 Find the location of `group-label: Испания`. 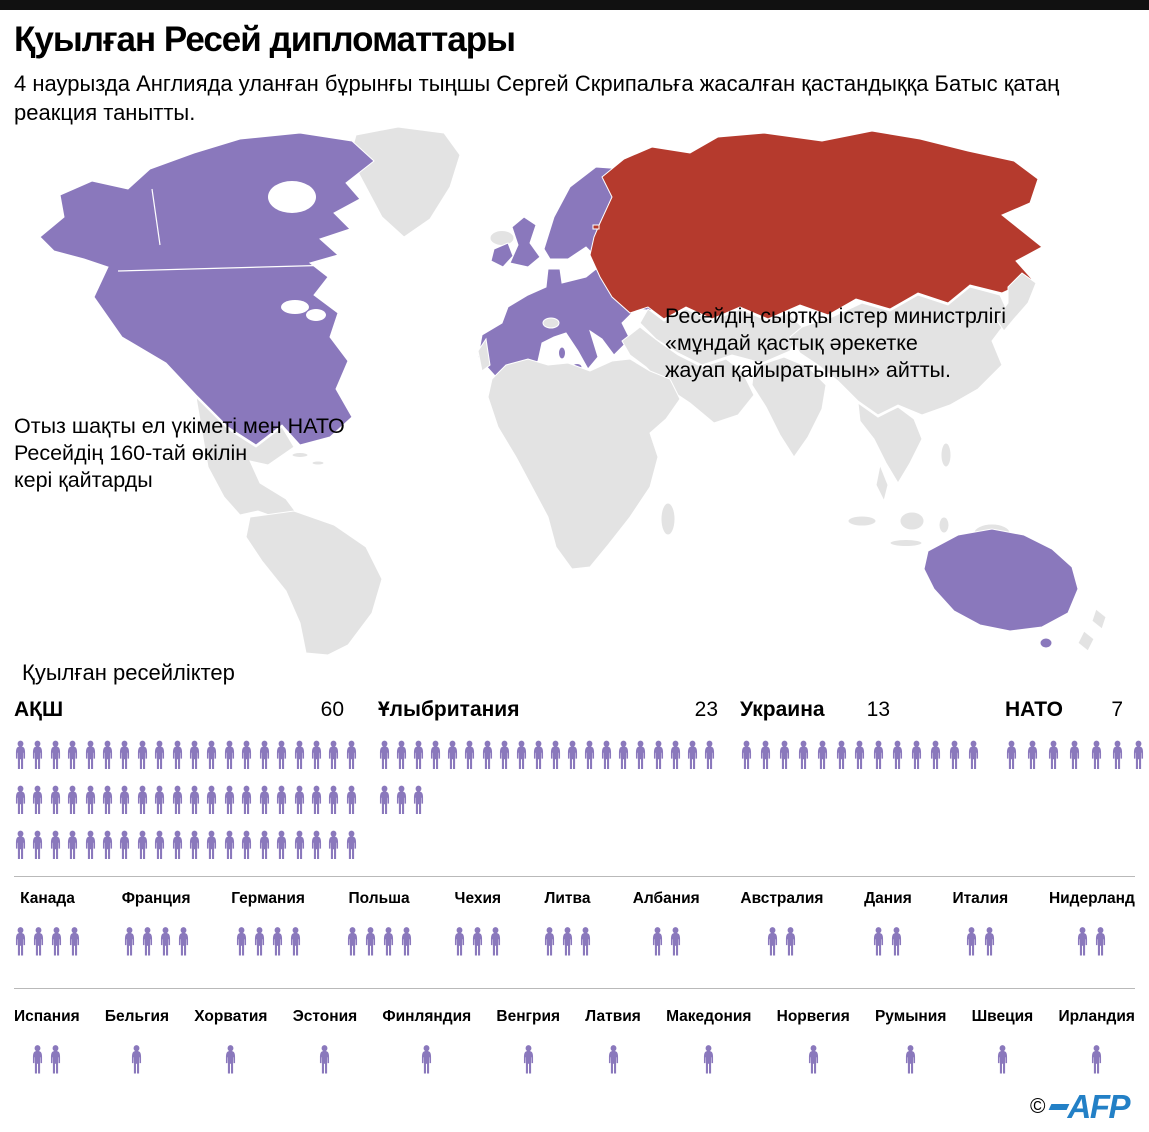

group-label: Испания is located at coordinates (47, 1016).